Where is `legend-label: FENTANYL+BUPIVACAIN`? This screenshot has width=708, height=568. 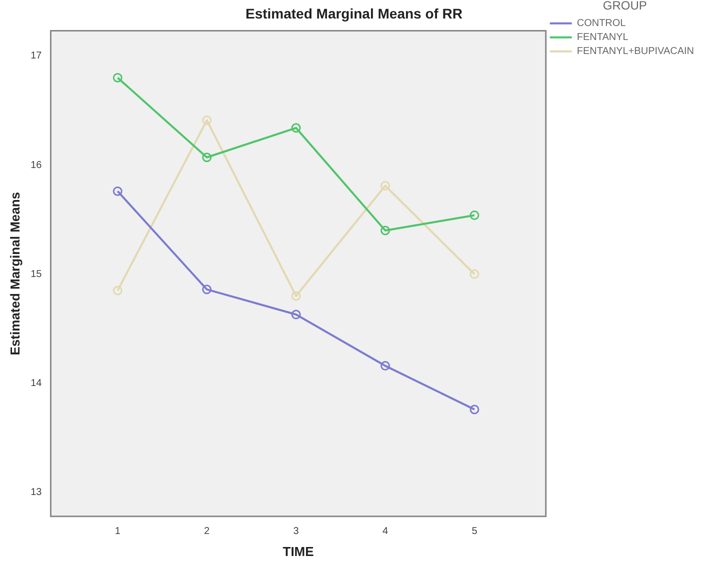 legend-label: FENTANYL+BUPIVACAIN is located at coordinates (635, 52).